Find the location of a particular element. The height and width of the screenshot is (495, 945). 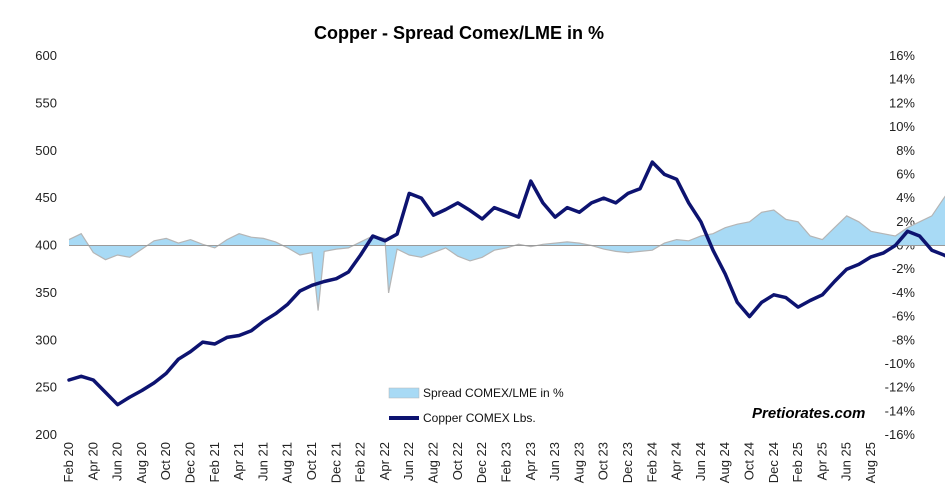

y-left-tick-label: 300 is located at coordinates (46, 339).